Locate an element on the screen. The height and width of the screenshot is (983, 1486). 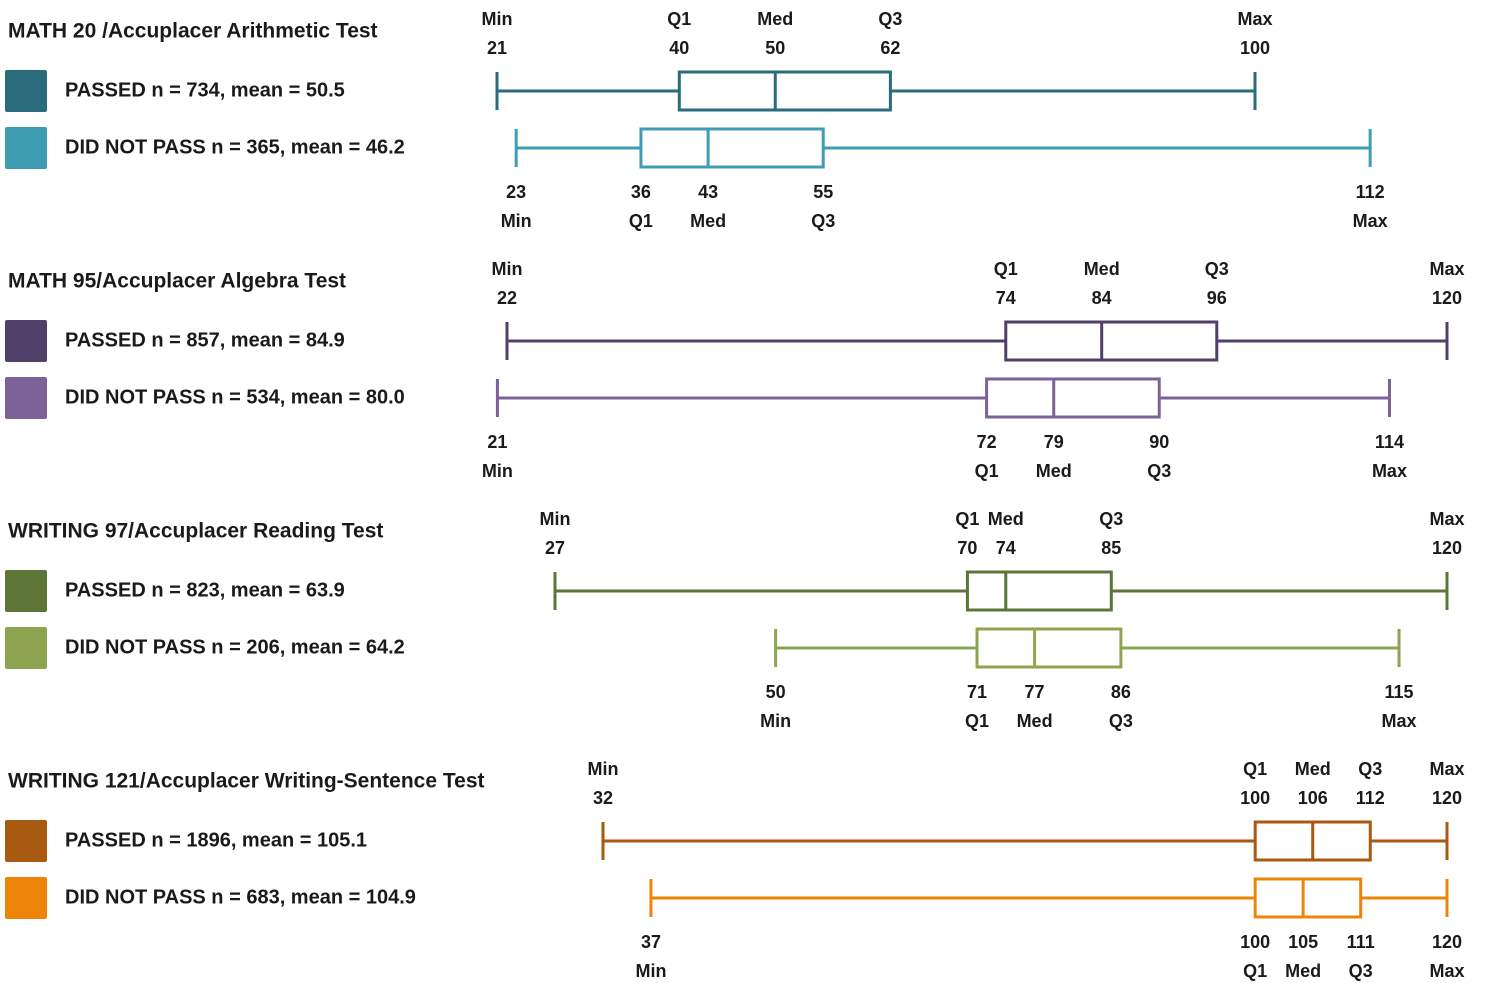
stat-value-max: 115 is located at coordinates (1399, 692).